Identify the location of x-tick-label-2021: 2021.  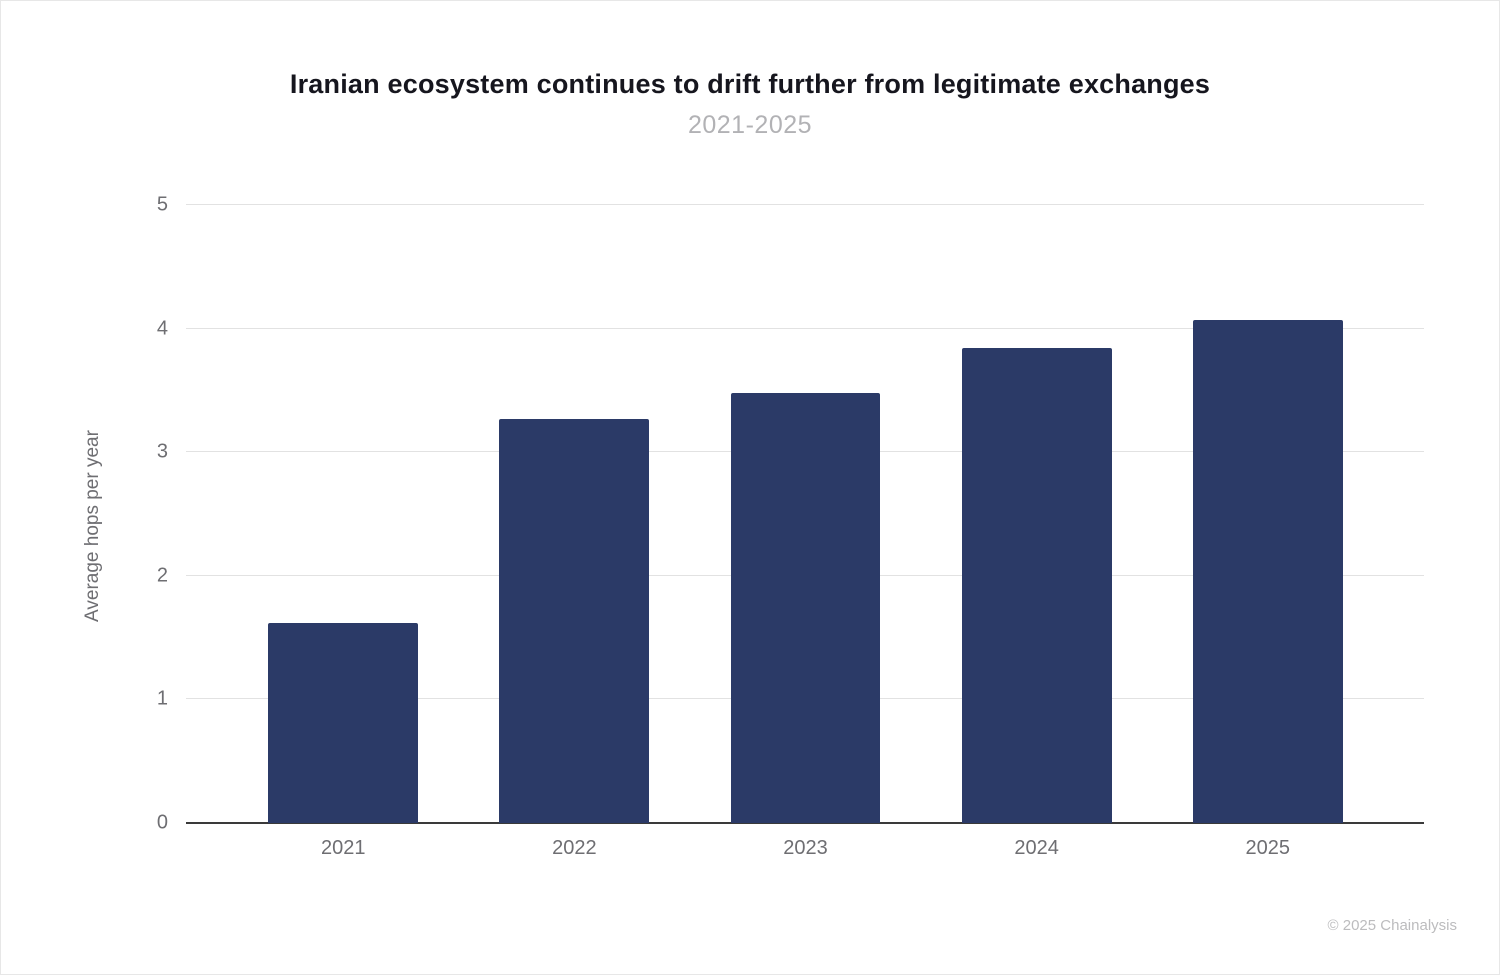
(343, 848).